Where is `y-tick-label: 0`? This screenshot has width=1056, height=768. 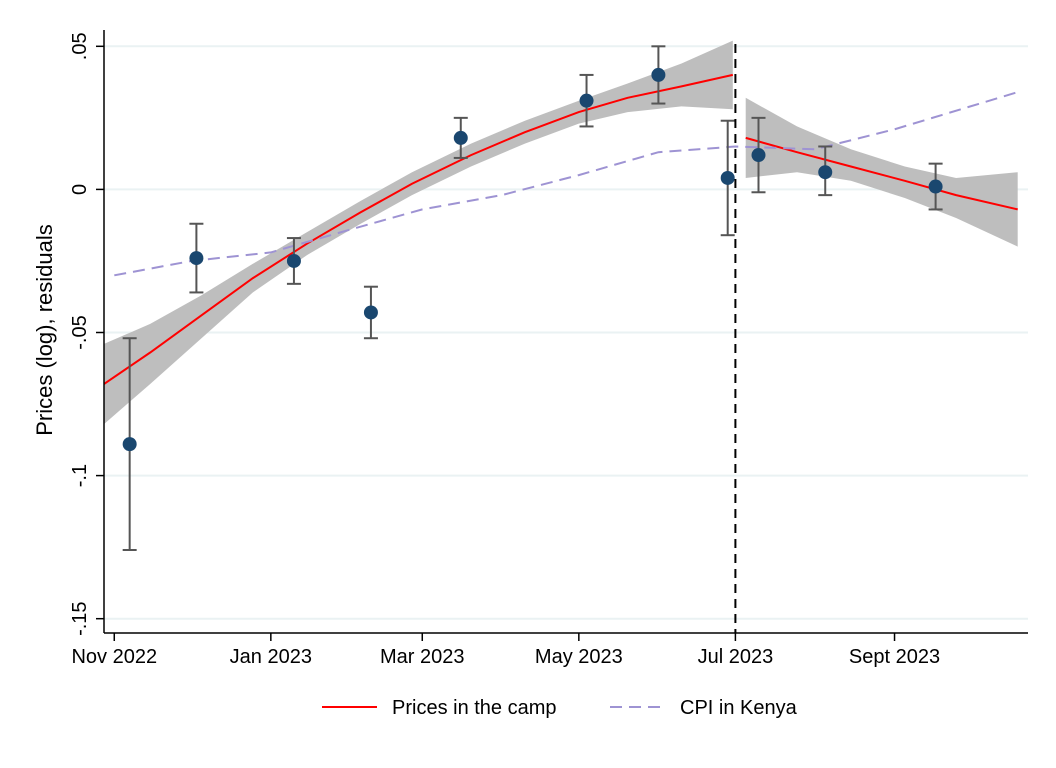
y-tick-label: 0 is located at coordinates (80, 189).